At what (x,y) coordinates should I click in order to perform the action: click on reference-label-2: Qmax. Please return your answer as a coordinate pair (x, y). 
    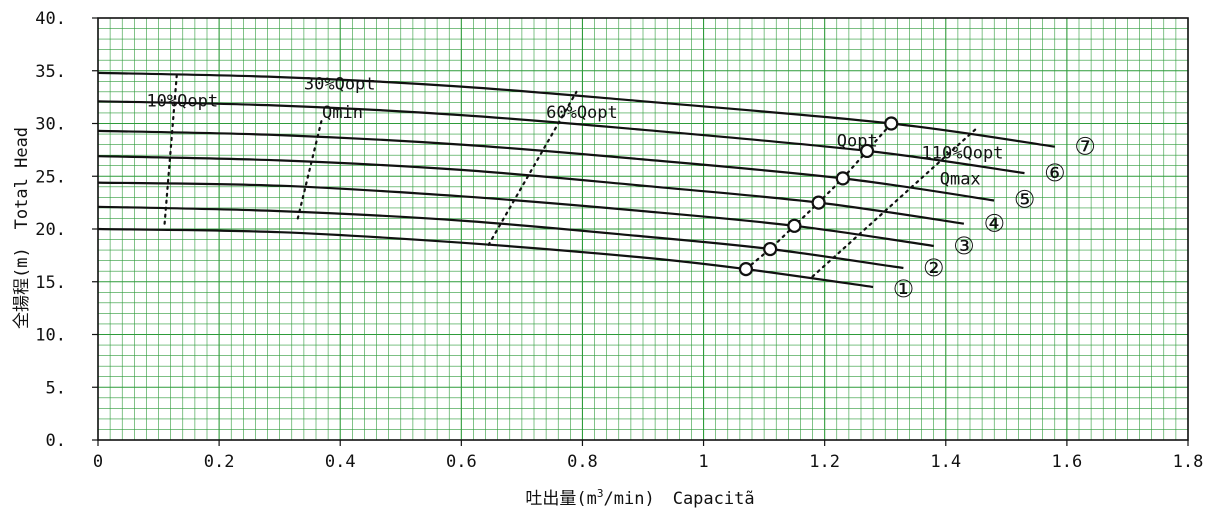
    Looking at the image, I should click on (960, 180).